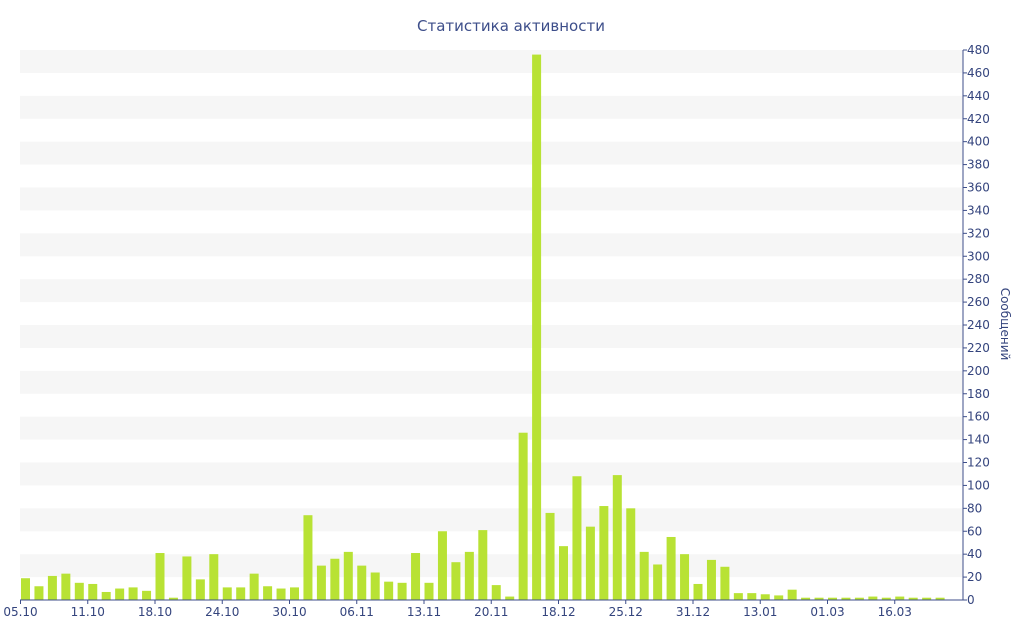 The height and width of the screenshot is (640, 1024). What do you see at coordinates (978, 96) in the screenshot?
I see `y-tick-label: 440` at bounding box center [978, 96].